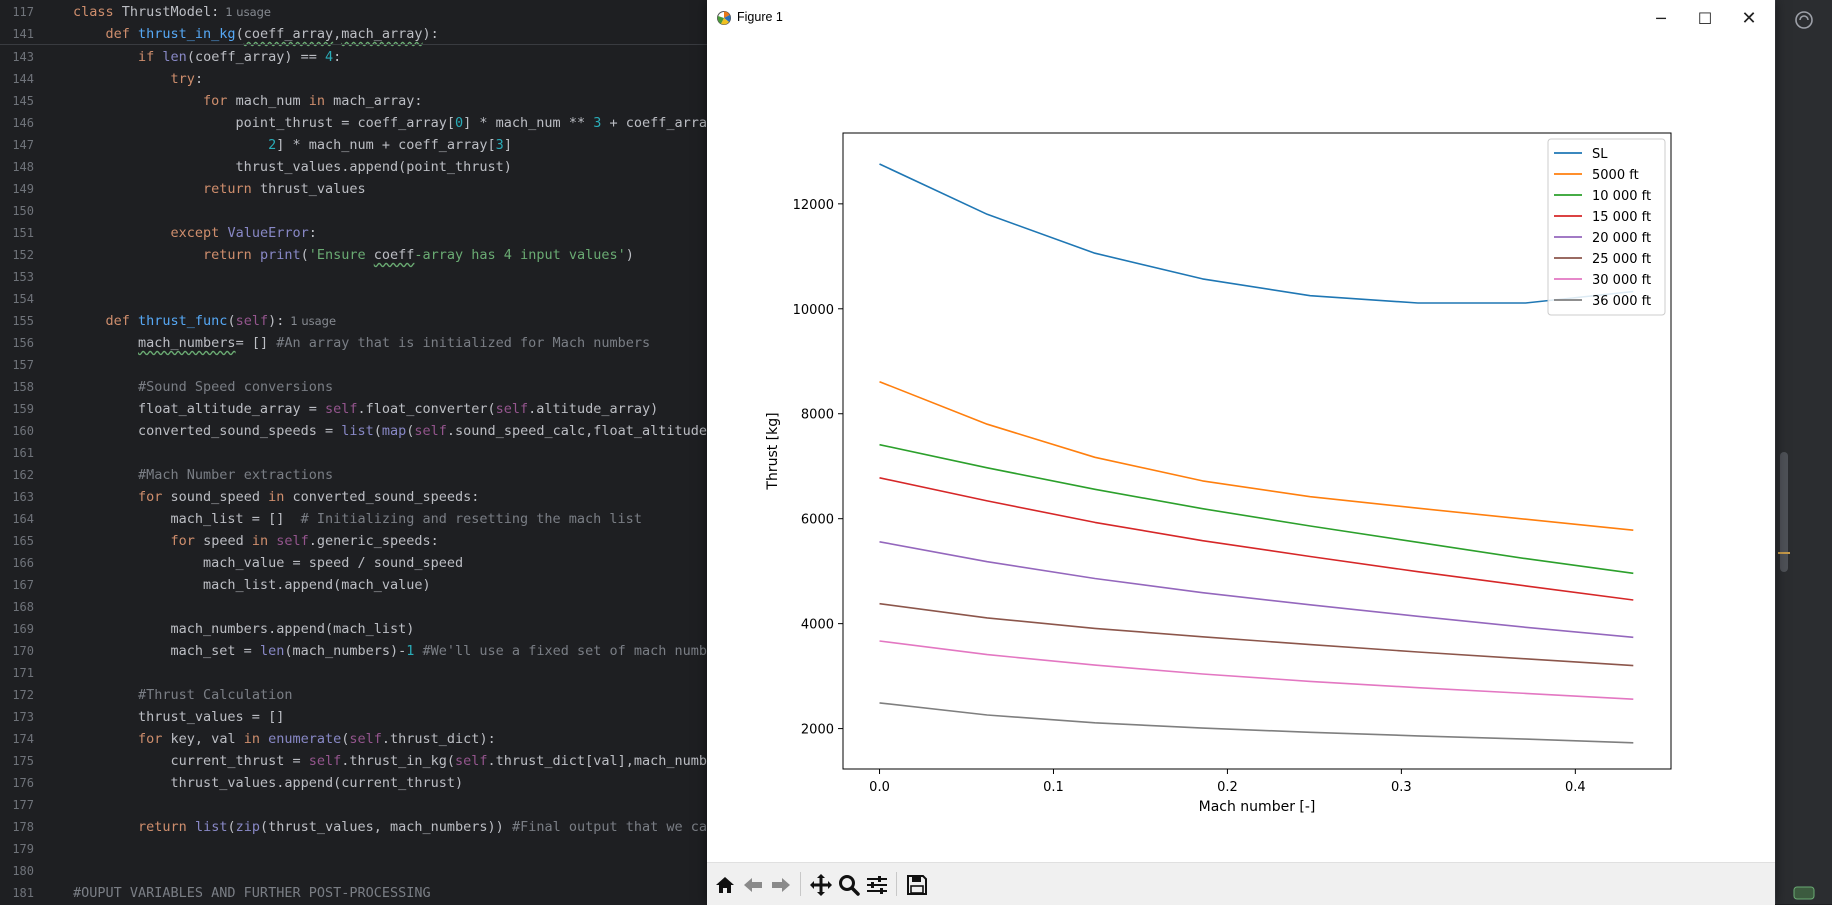 The image size is (1832, 905). What do you see at coordinates (23, 57) in the screenshot?
I see `line-number: 143` at bounding box center [23, 57].